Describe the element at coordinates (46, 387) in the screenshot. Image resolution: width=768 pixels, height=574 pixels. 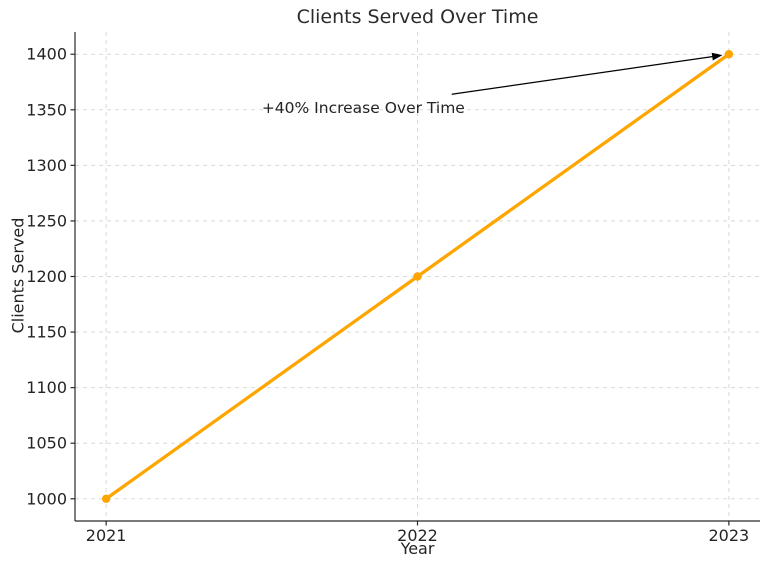
I see `y-tick-label: 1100` at that location.